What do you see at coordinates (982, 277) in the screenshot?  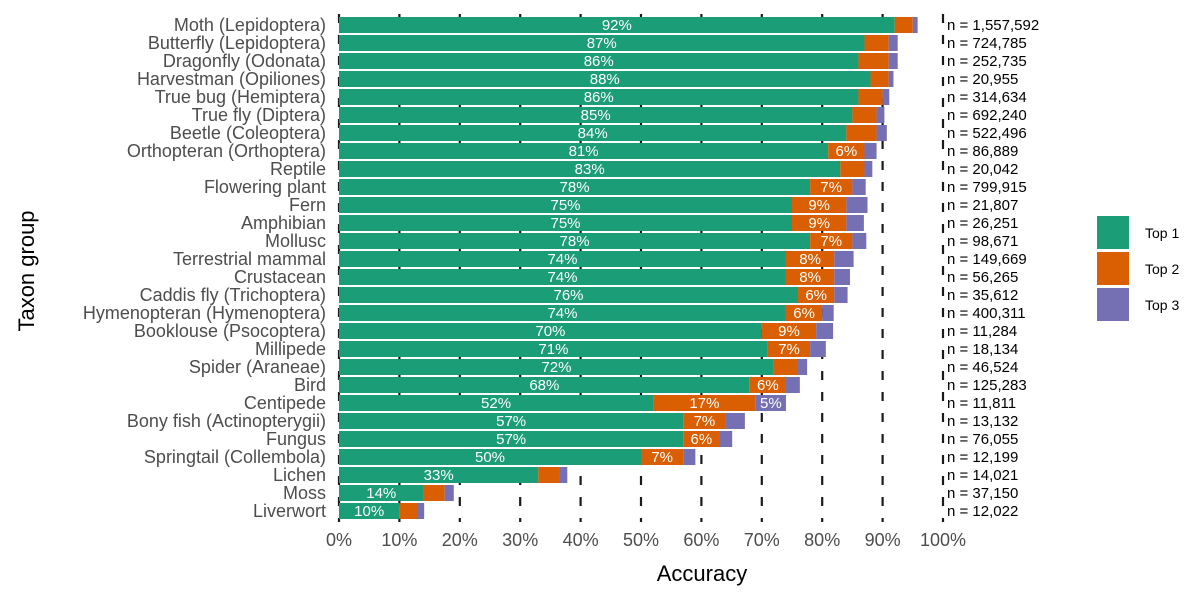 I see `sample-size-label: n = 56,265` at bounding box center [982, 277].